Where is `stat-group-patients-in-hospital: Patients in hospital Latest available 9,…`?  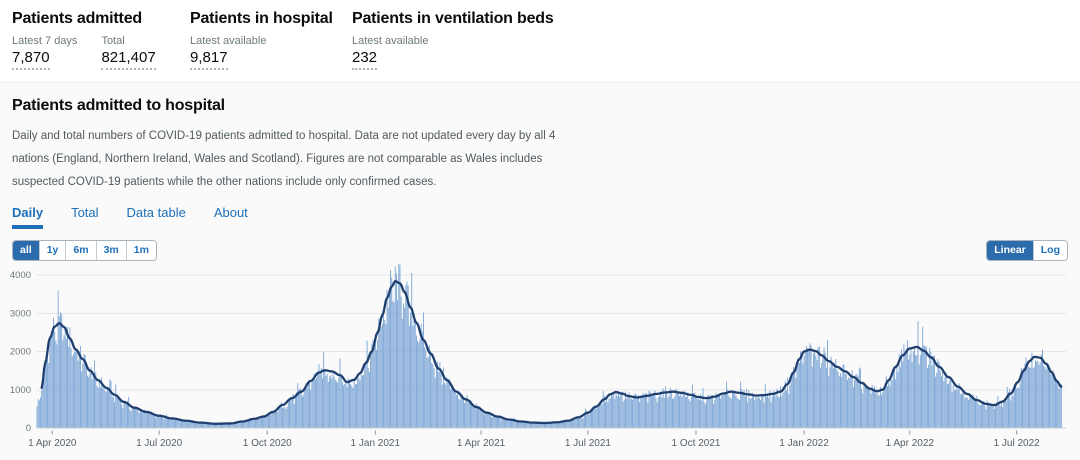 stat-group-patients-in-hospital: Patients in hospital Latest available 9,… is located at coordinates (261, 40).